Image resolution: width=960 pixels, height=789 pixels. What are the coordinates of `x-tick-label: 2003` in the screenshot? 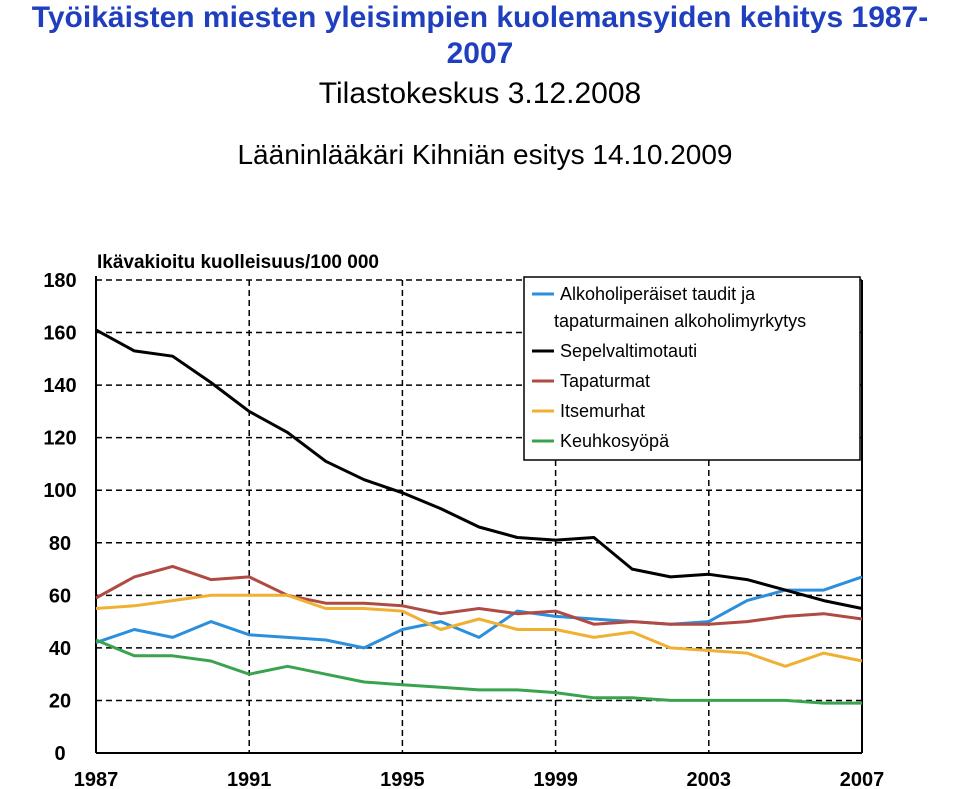 It's located at (709, 779).